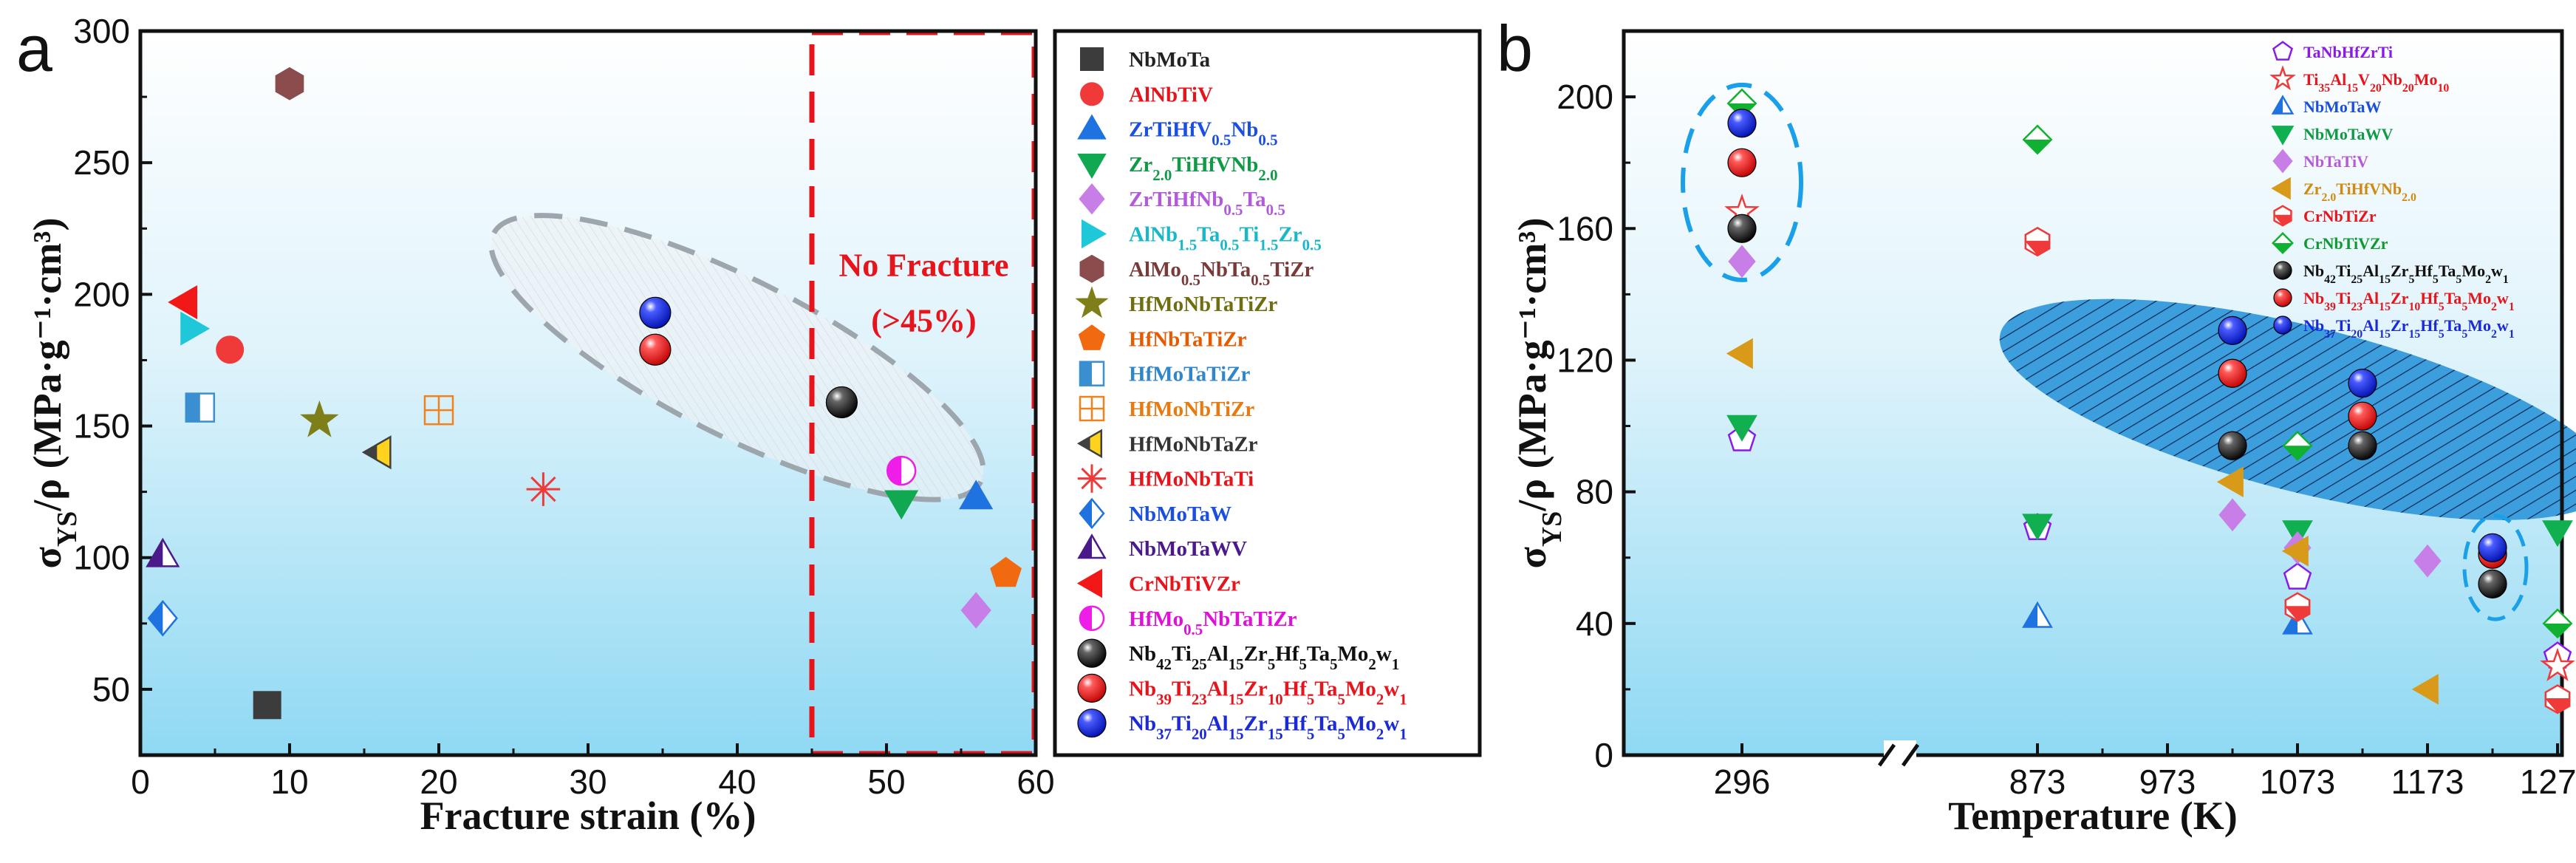  I want to click on legend-b-label-nbtativ: NbTaTiV, so click(2336, 161).